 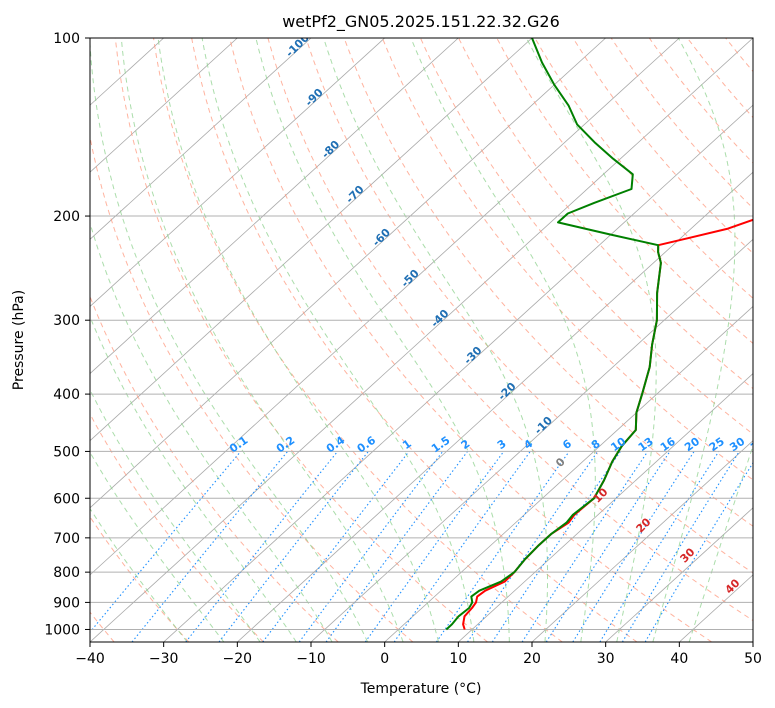 I want to click on x-tick-label: −10, so click(x=311, y=659).